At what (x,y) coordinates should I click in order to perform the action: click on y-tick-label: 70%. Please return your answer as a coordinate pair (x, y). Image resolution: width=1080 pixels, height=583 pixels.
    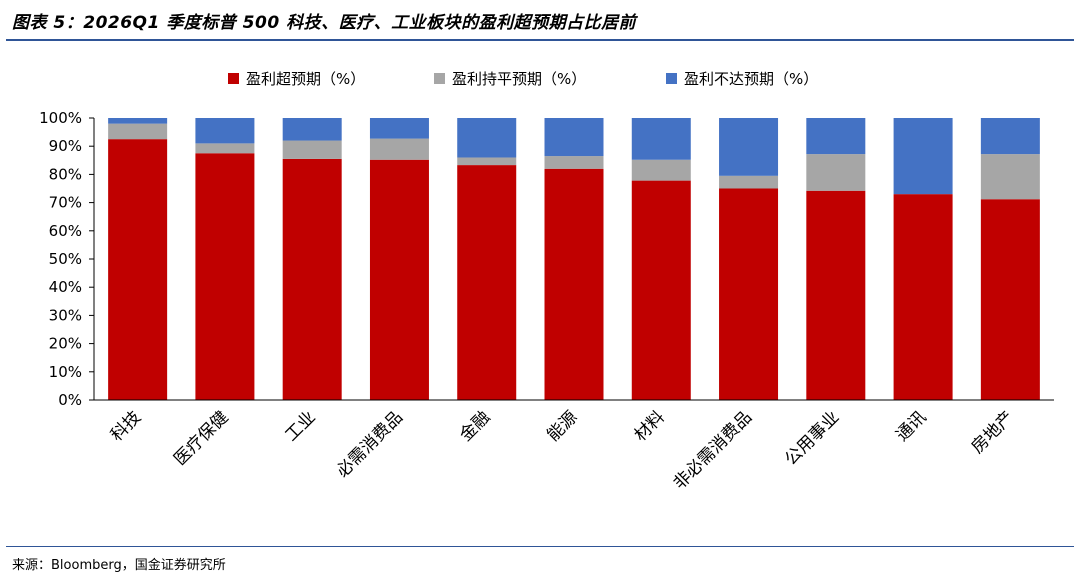
    Looking at the image, I should click on (65, 203).